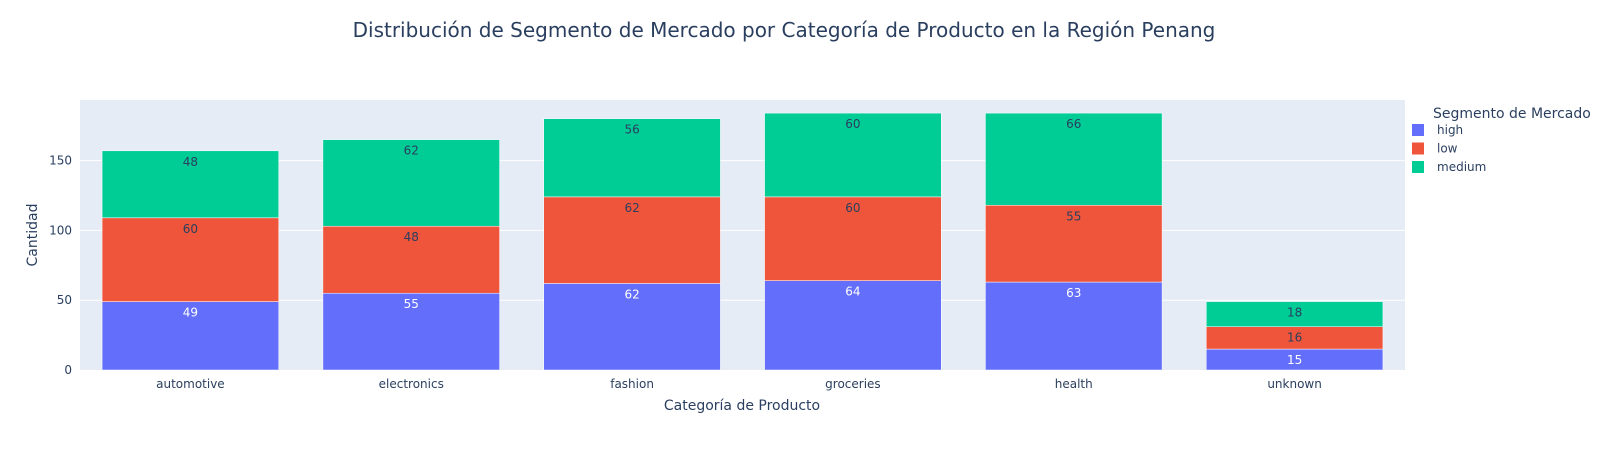  What do you see at coordinates (190, 384) in the screenshot?
I see `x-tick-label: automotive` at bounding box center [190, 384].